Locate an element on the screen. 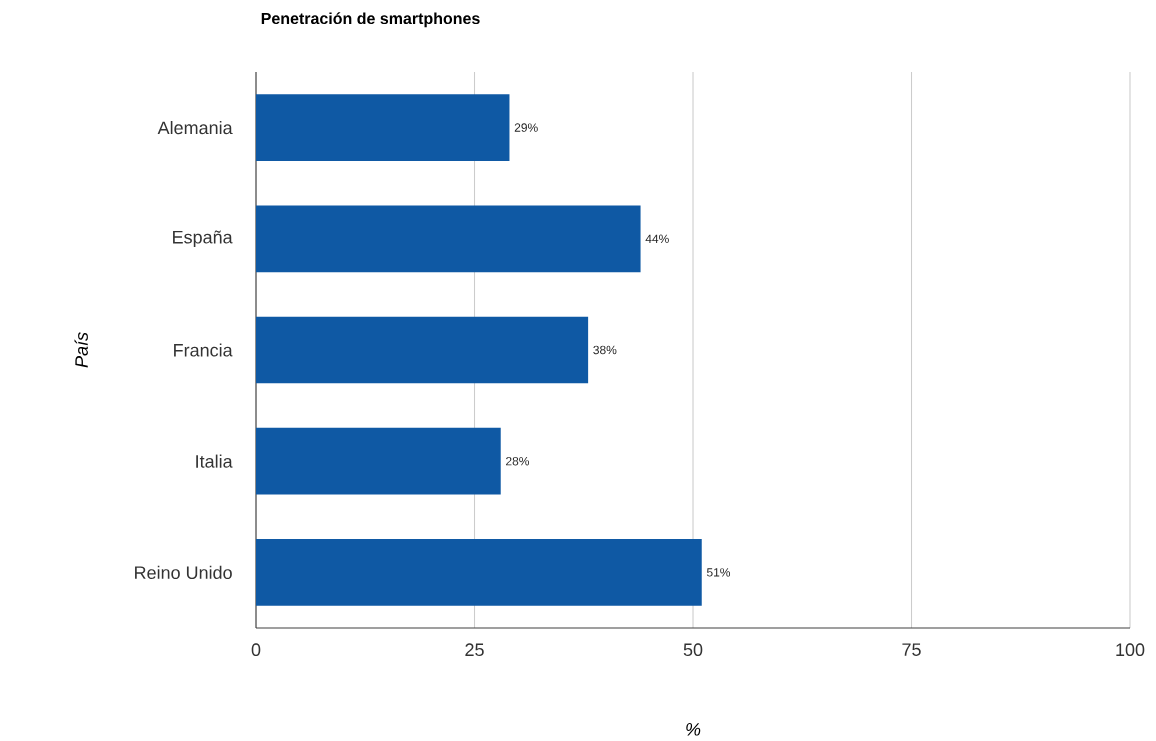 This screenshot has width=1156, height=741. data-label: 38% is located at coordinates (605, 350).